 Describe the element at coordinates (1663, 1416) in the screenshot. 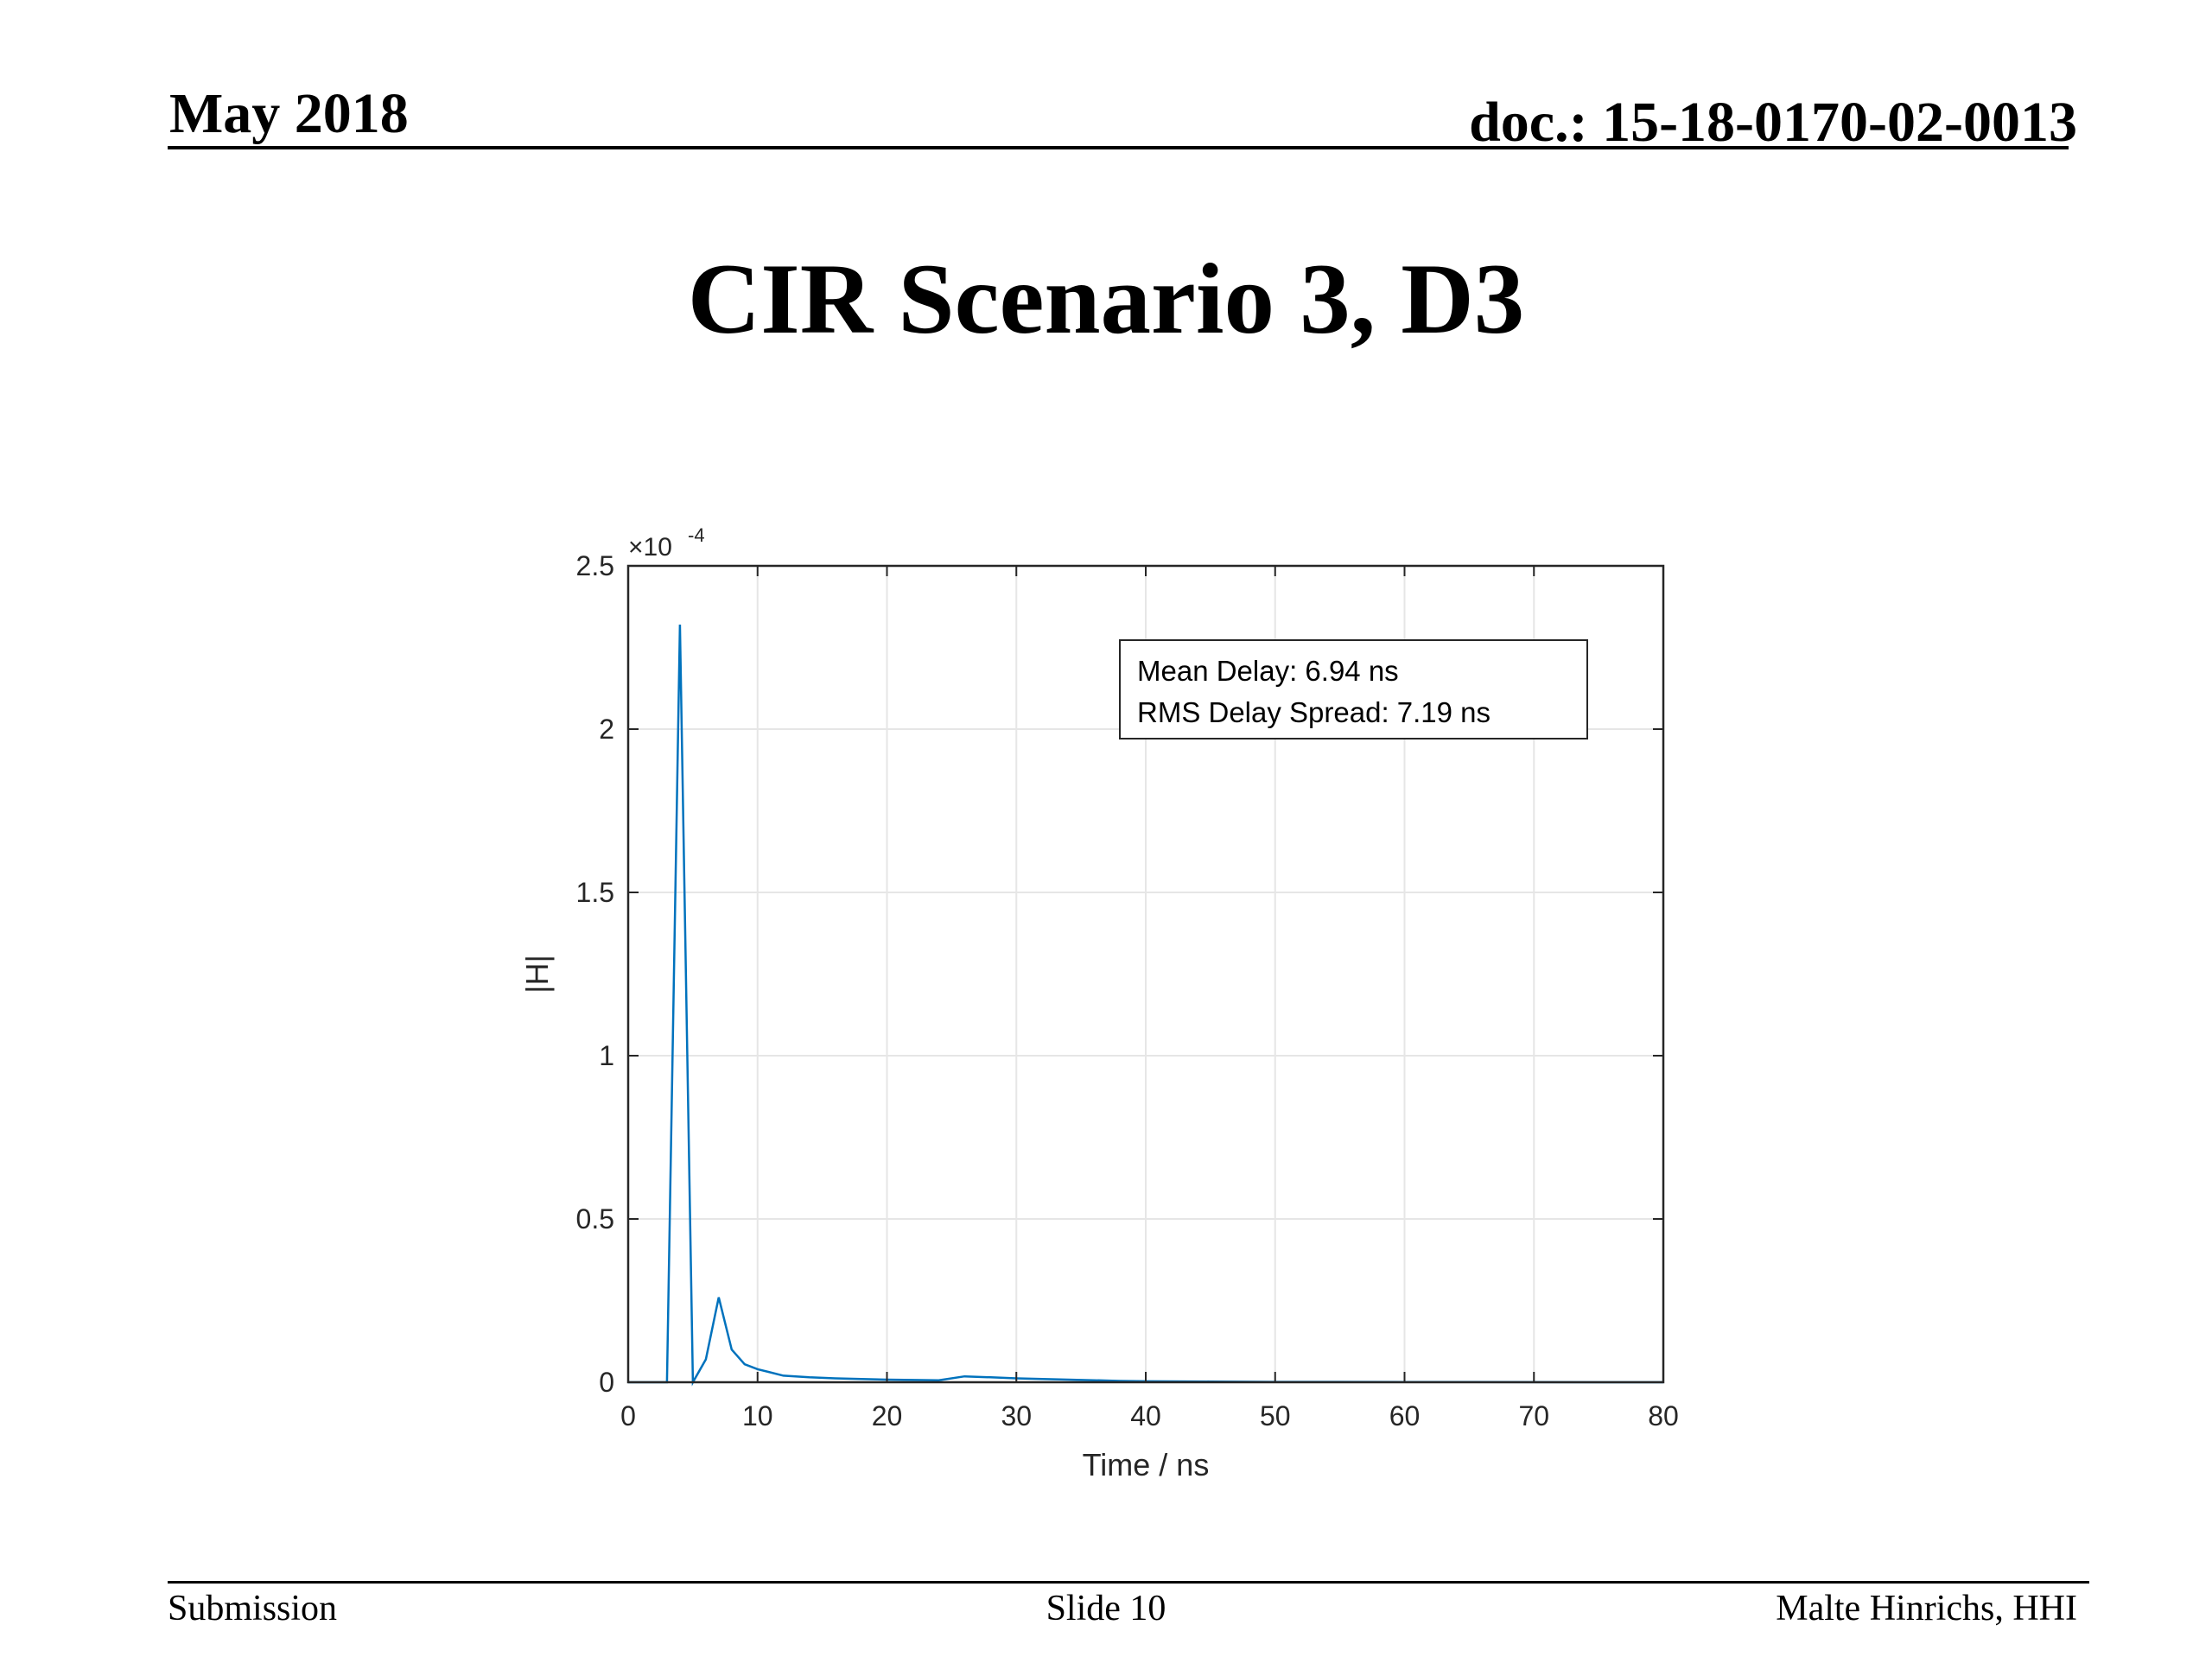

I see `x-tick-label: 80` at that location.